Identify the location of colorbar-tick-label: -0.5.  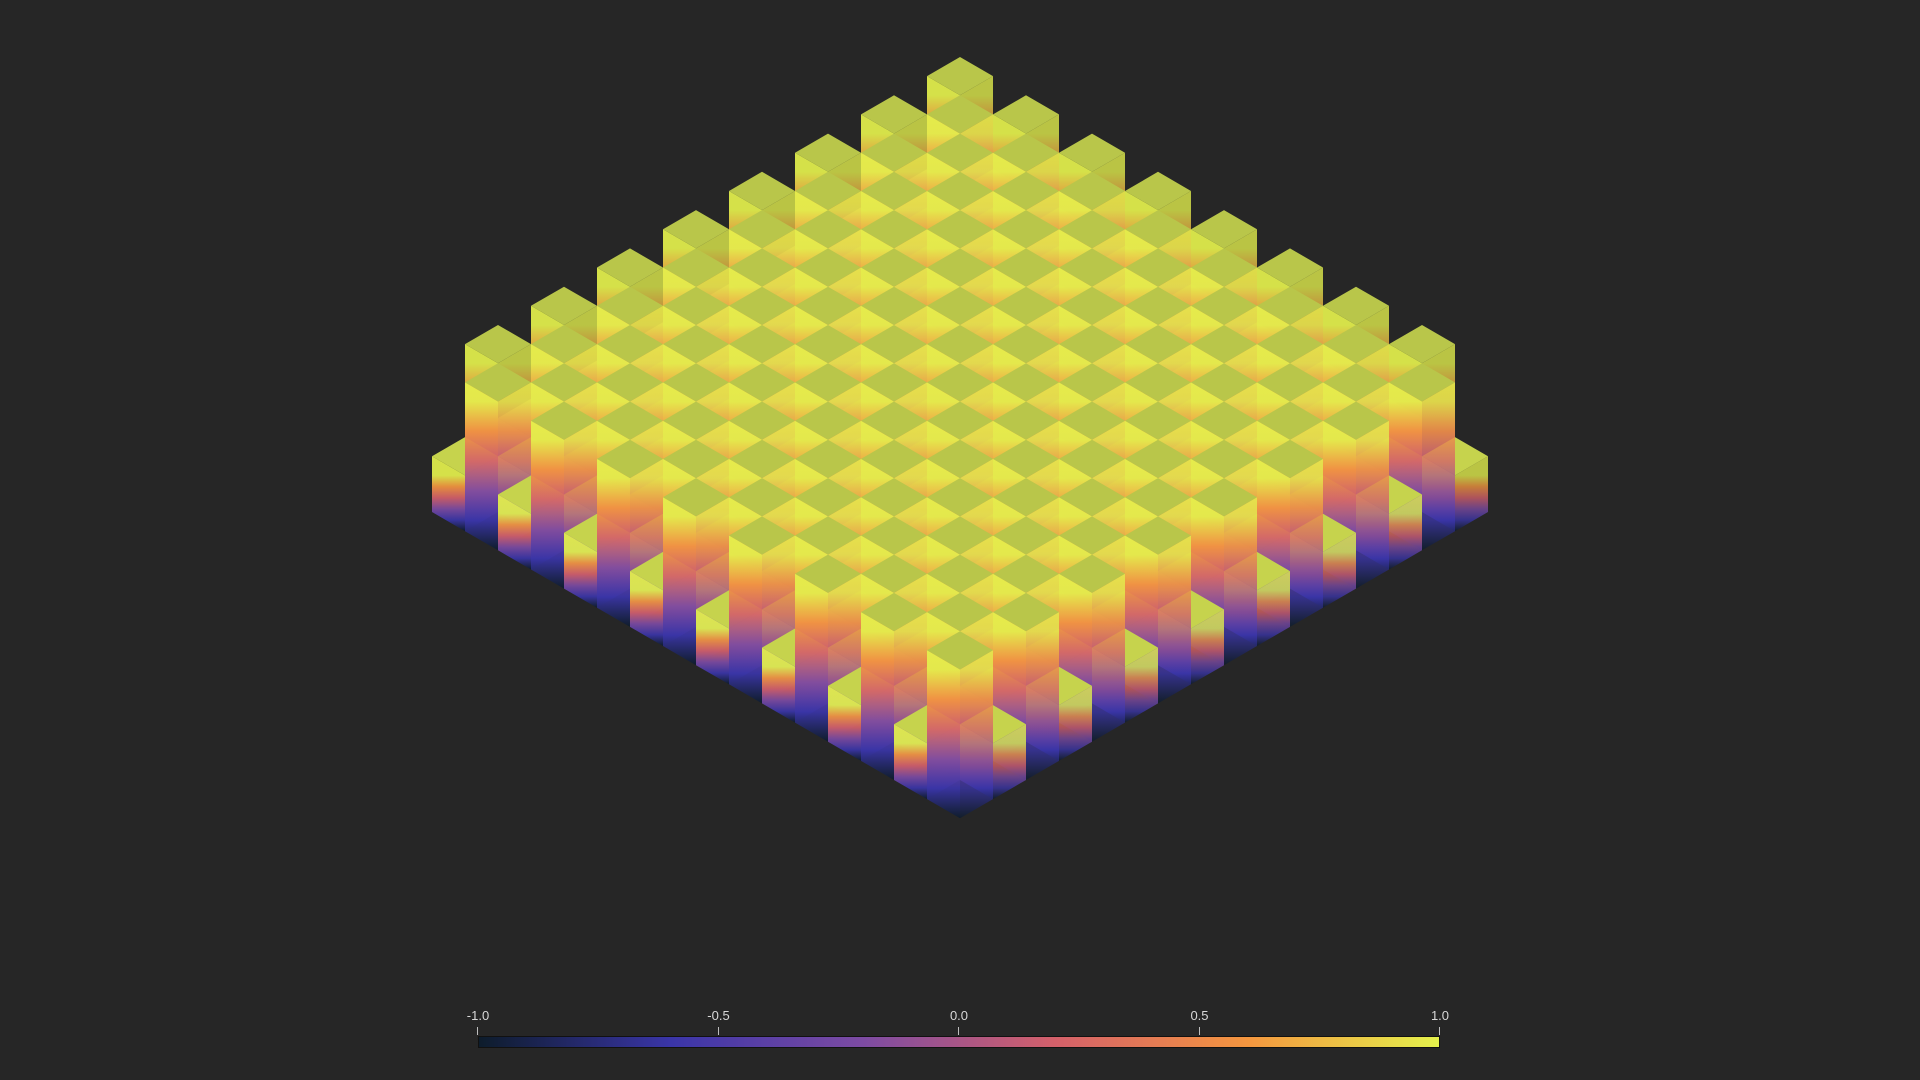
(718, 1015).